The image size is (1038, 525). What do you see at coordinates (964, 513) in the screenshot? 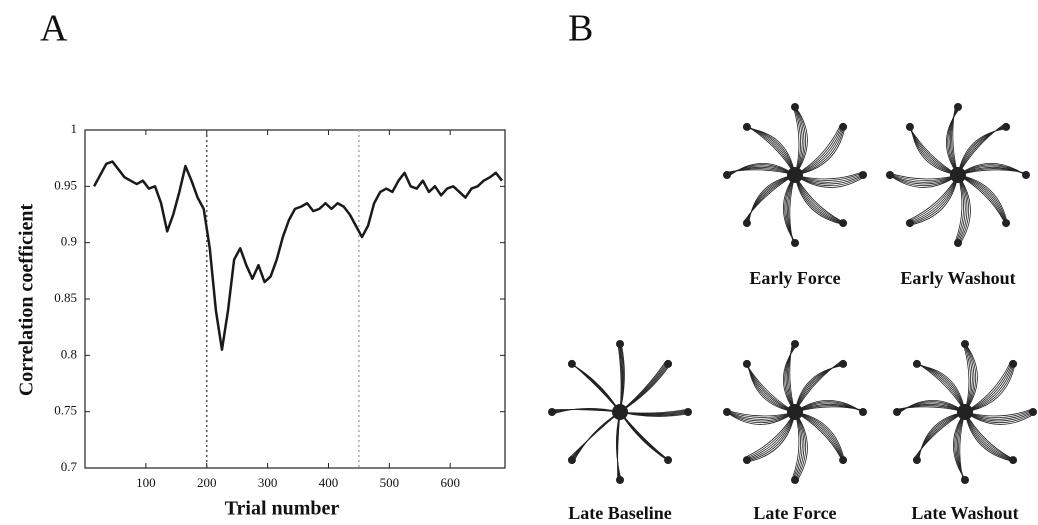
I see `plot-label: Late Washout` at bounding box center [964, 513].